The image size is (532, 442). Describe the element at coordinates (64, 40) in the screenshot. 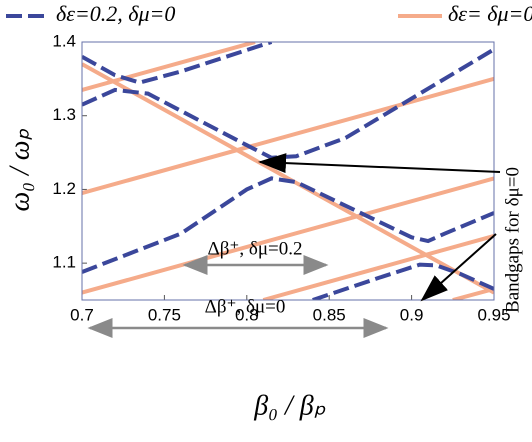

I see `y-tick-label: 1.4` at that location.